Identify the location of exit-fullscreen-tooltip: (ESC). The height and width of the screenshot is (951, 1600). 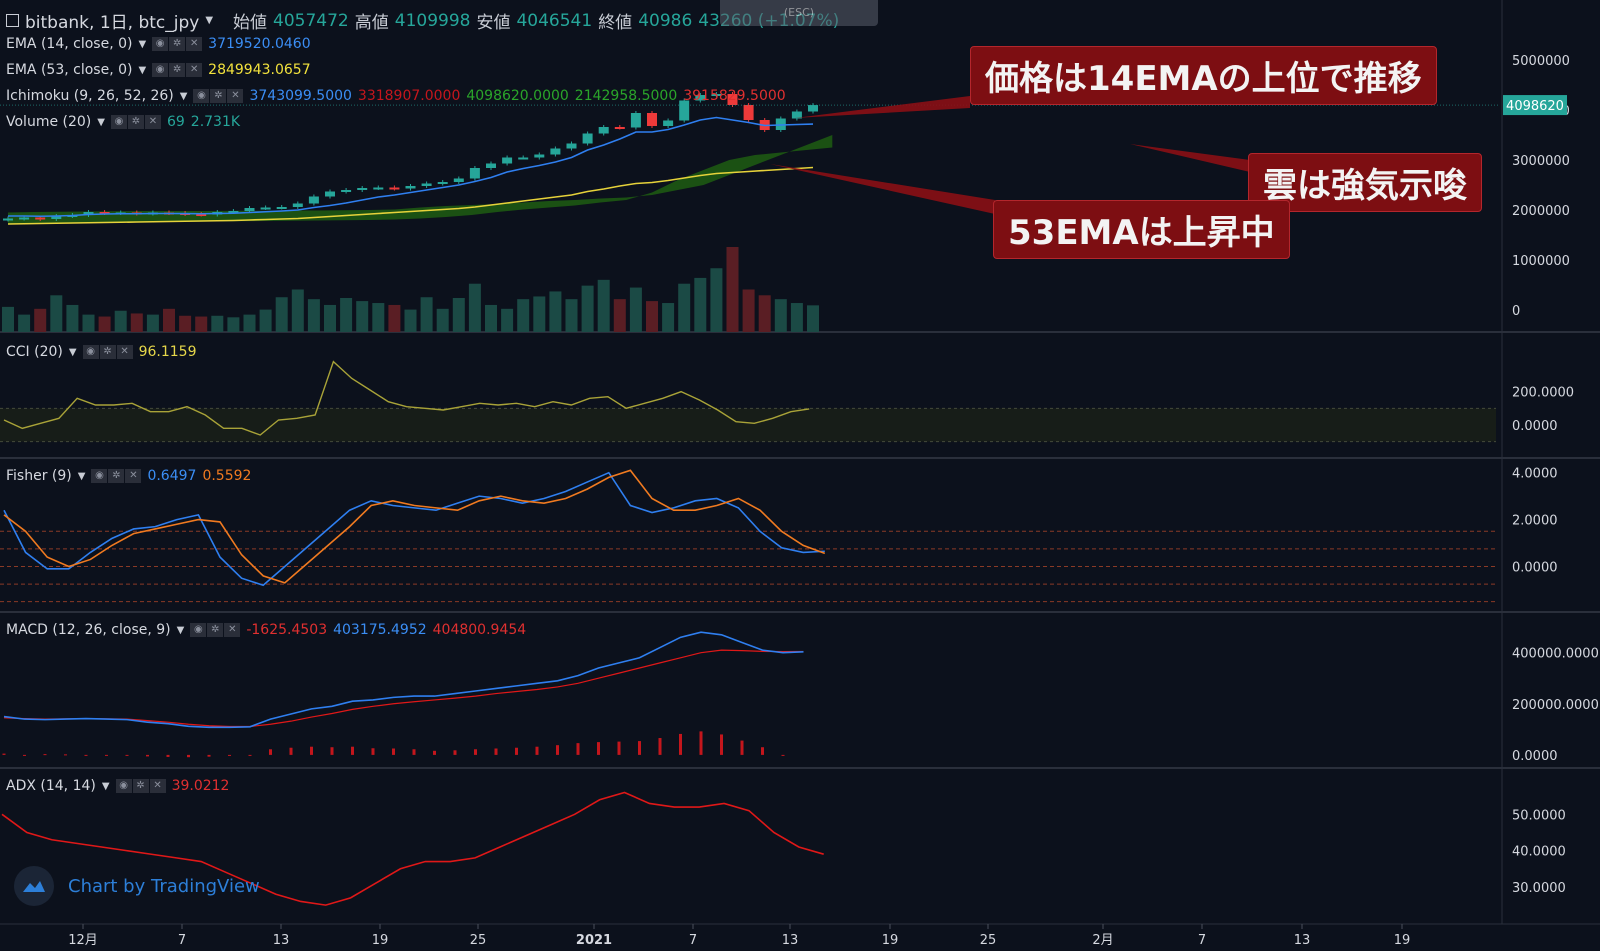
(799, 13).